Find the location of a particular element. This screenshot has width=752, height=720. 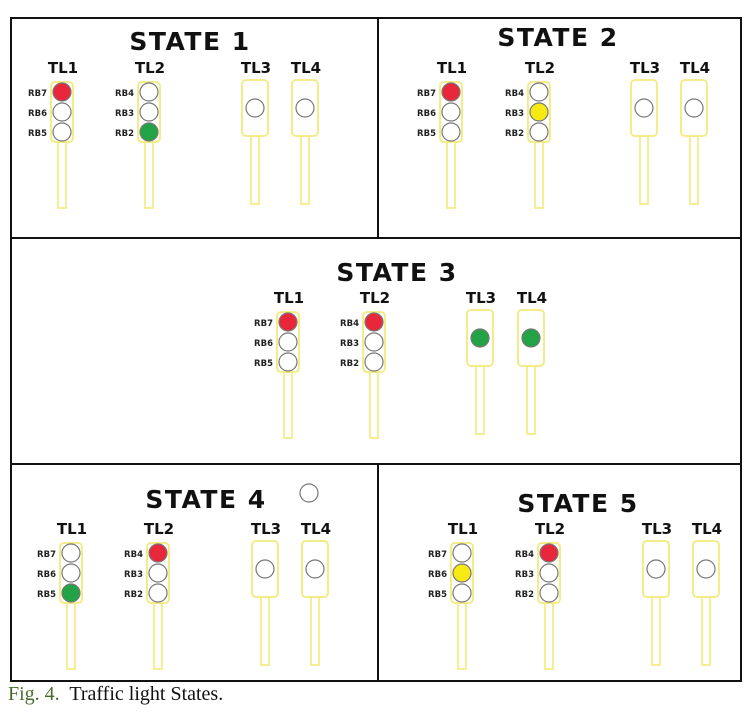

figure-caption: Fig. 4. Traffic light States. is located at coordinates (115, 694).